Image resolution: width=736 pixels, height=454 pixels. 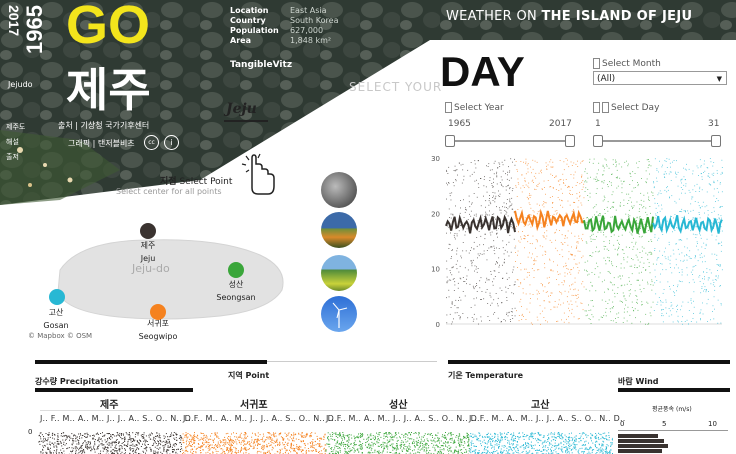 What do you see at coordinates (660, 78) in the screenshot?
I see `select-month-dropdown: (All) ▼` at bounding box center [660, 78].